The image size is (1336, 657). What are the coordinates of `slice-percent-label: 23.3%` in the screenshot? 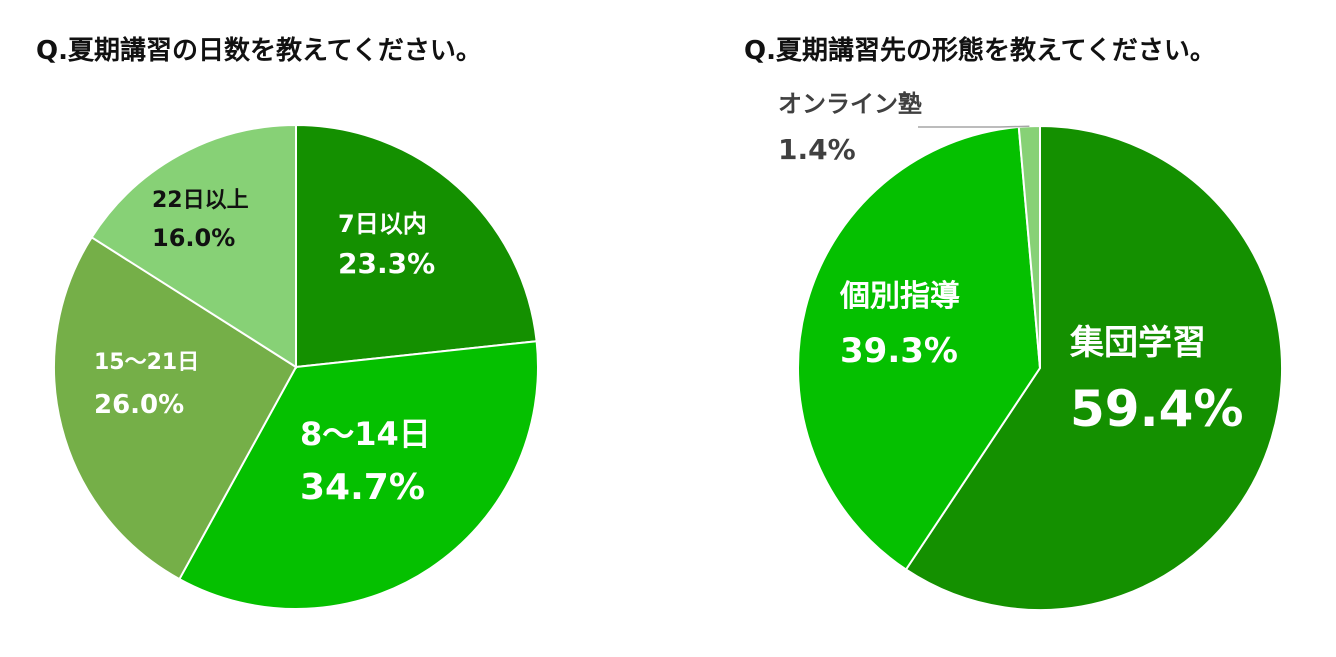 It's located at (387, 263).